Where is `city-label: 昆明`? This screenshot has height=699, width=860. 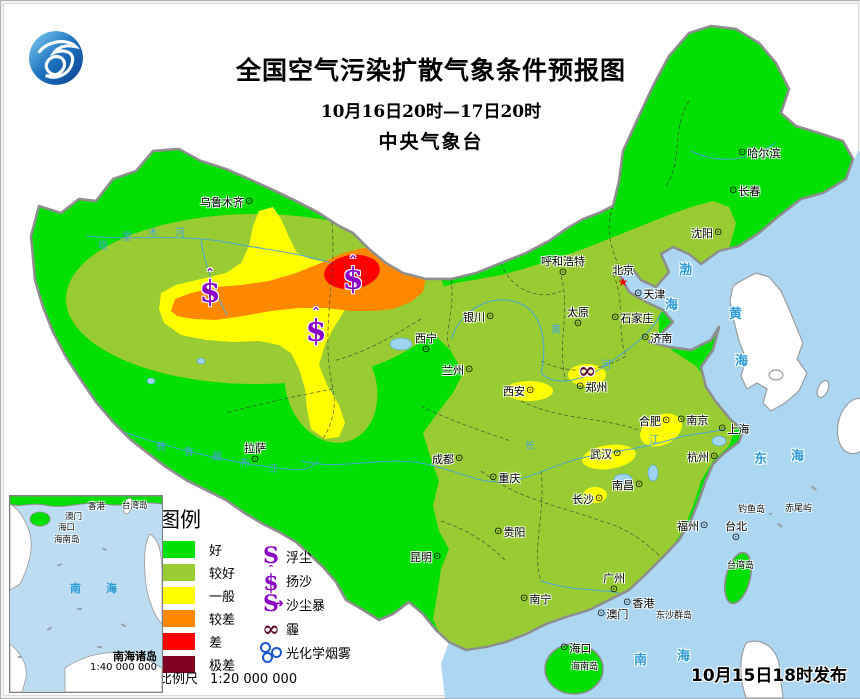 city-label: 昆明 is located at coordinates (421, 557).